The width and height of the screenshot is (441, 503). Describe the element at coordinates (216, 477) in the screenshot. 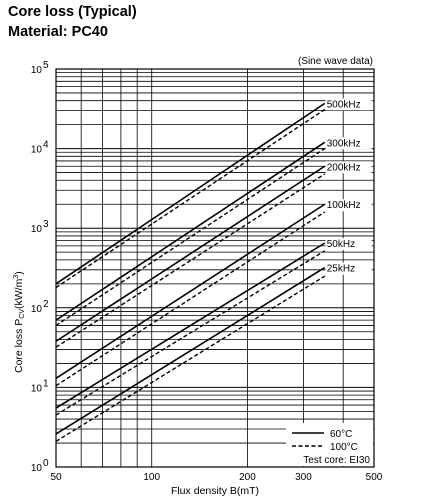

I see `x-tick-labels: 50 100 200 300 500` at that location.